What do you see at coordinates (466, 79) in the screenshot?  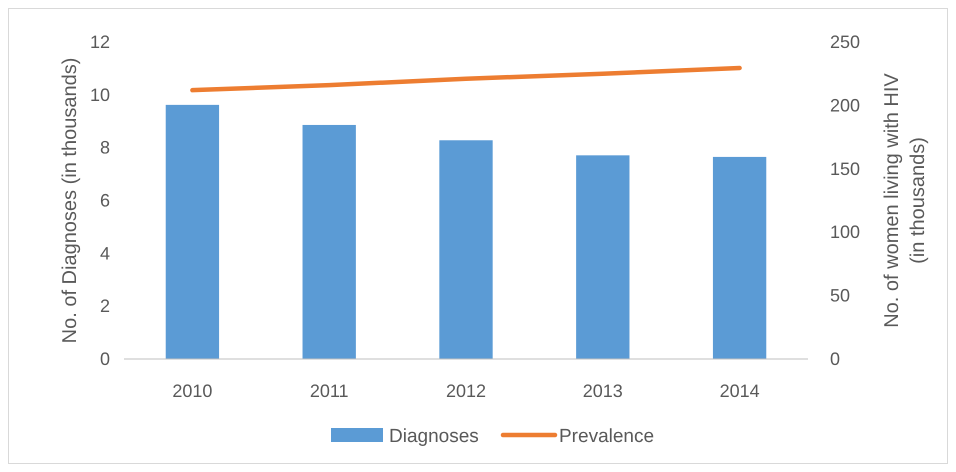 I see `line-series` at bounding box center [466, 79].